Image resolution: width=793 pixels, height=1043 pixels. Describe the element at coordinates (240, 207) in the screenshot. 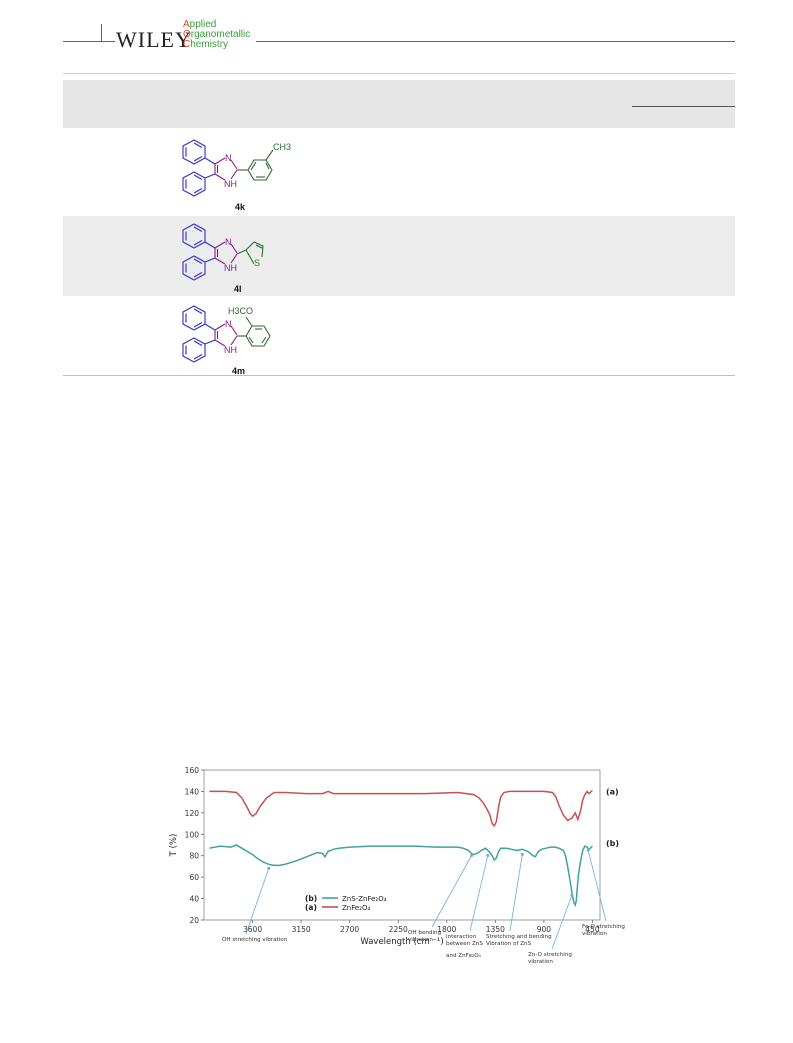

I see `compound-label: 4k` at that location.